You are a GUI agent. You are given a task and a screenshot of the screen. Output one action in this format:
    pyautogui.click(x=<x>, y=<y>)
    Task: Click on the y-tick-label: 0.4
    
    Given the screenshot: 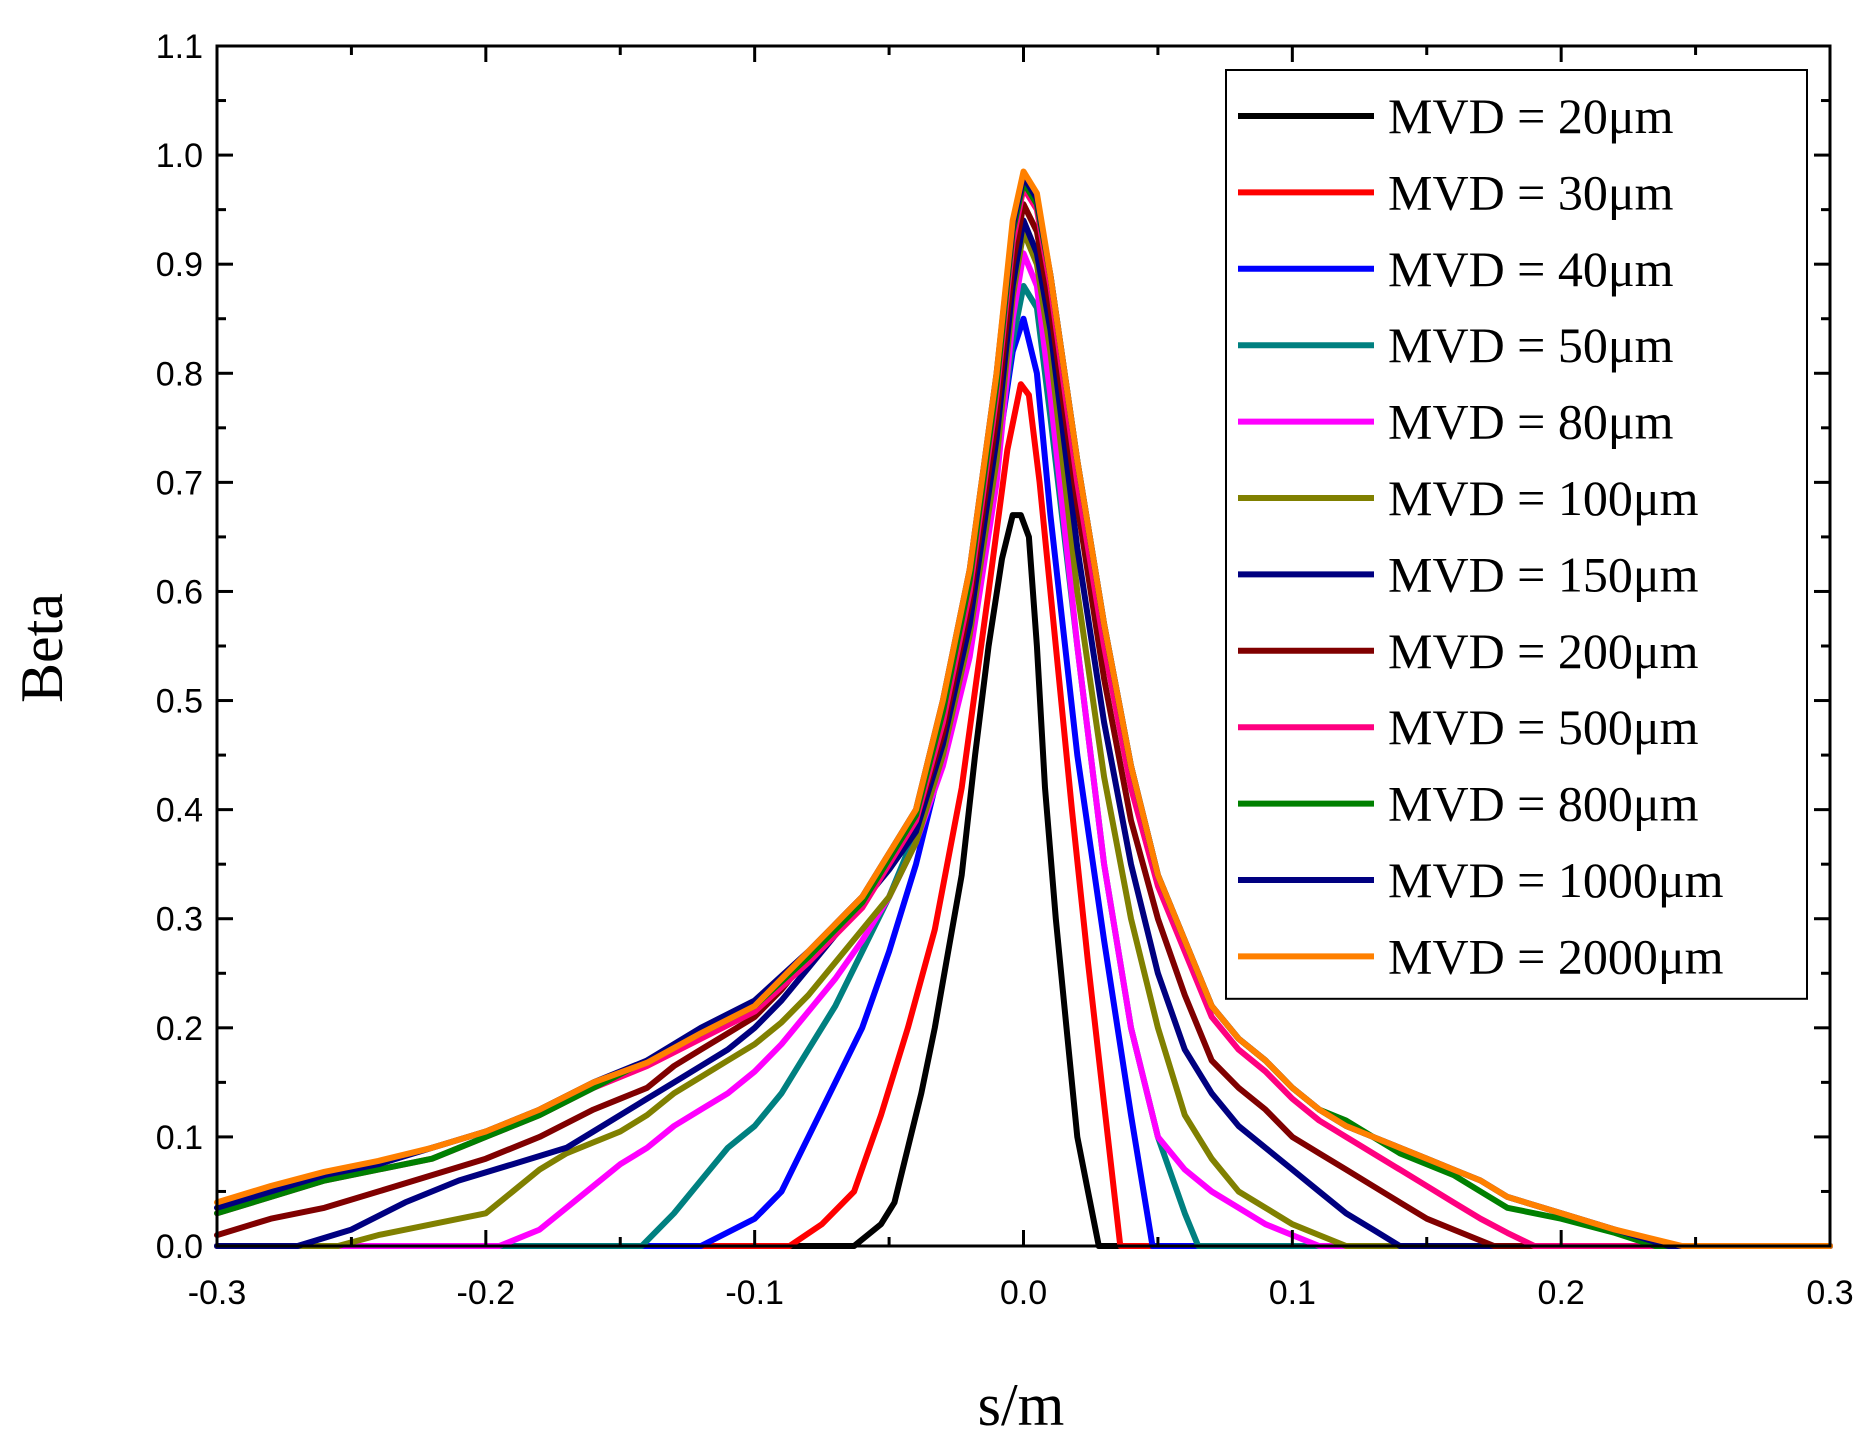 What is the action you would take?
    pyautogui.click(x=179, y=811)
    